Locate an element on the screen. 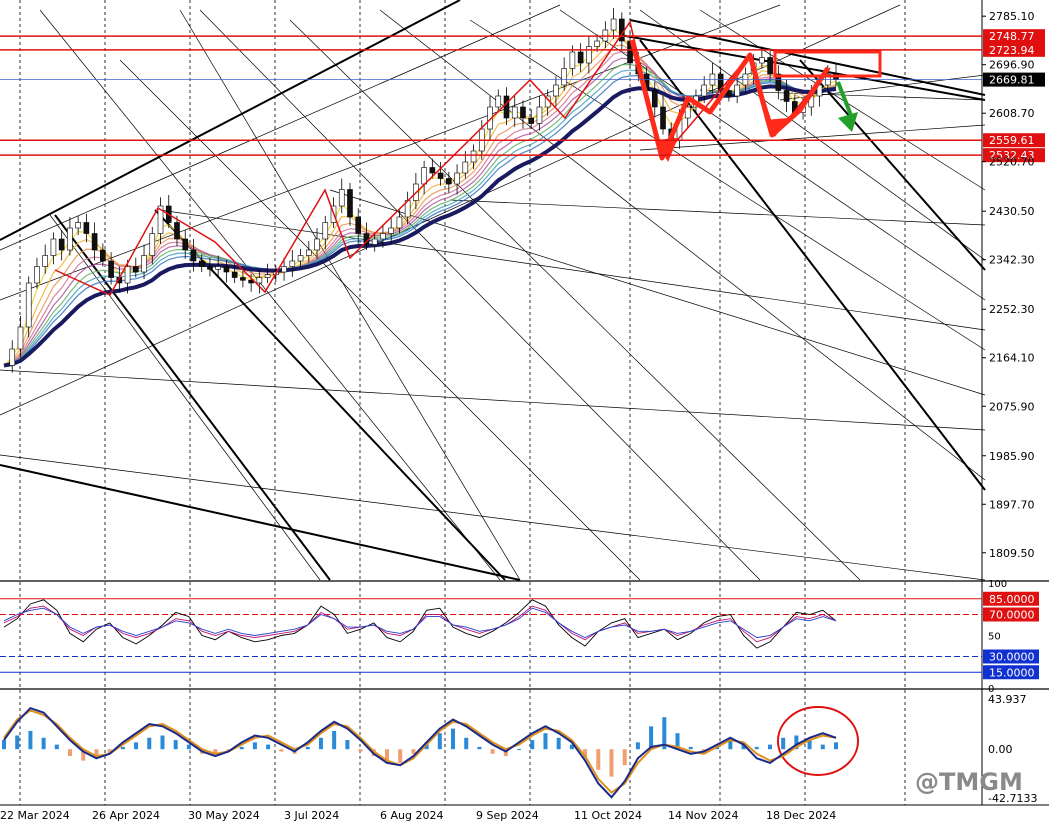 The height and width of the screenshot is (827, 1049). rsi-tick-label: 0 is located at coordinates (991, 689).